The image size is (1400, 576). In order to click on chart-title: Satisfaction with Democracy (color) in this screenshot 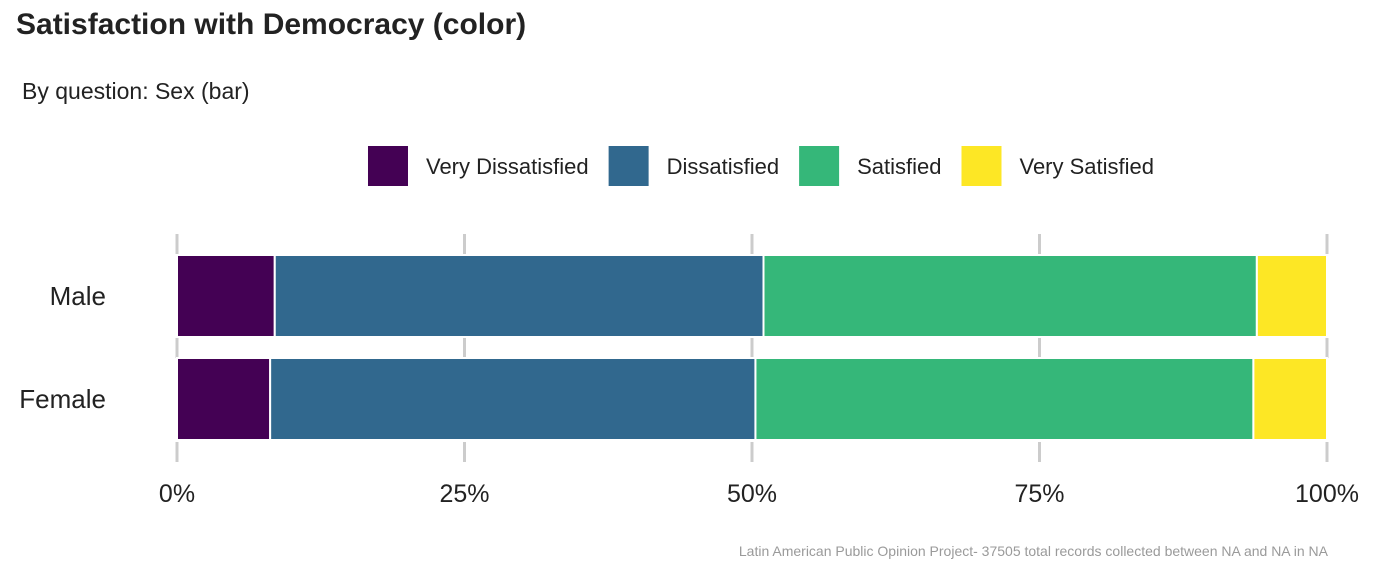, I will do `click(271, 24)`.